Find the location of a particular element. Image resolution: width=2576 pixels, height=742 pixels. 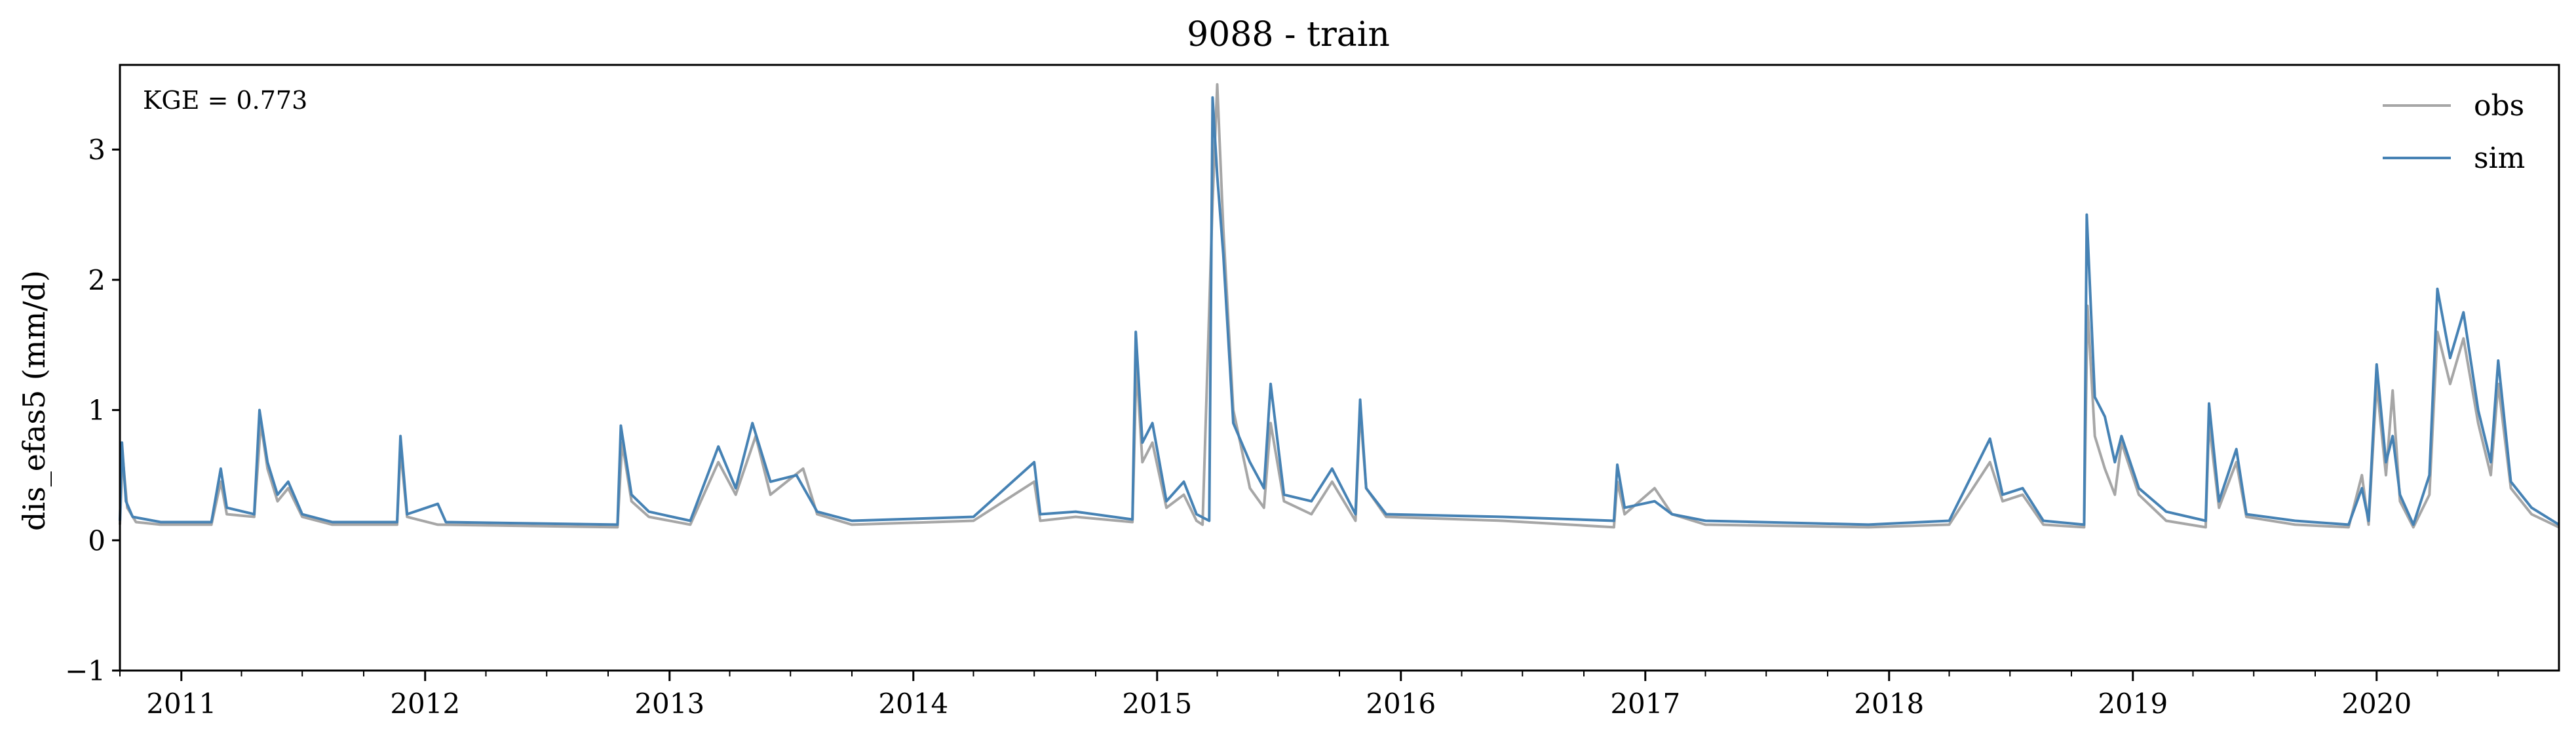

x-tick-label: 2011 is located at coordinates (181, 704).